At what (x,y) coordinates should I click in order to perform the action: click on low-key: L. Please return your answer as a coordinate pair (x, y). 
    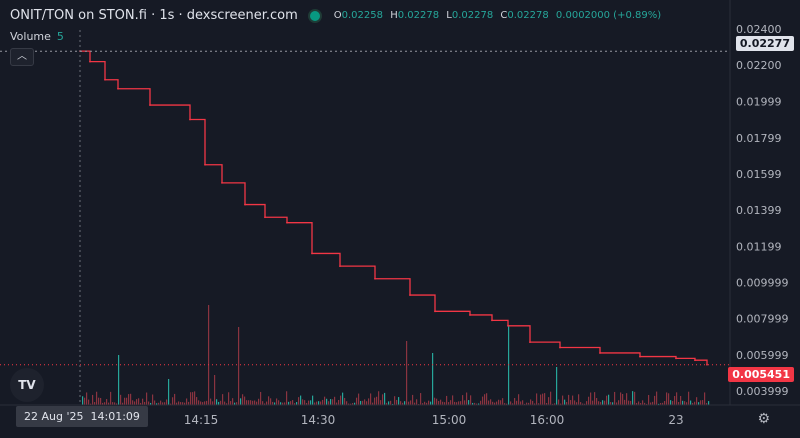
    Looking at the image, I should click on (449, 15).